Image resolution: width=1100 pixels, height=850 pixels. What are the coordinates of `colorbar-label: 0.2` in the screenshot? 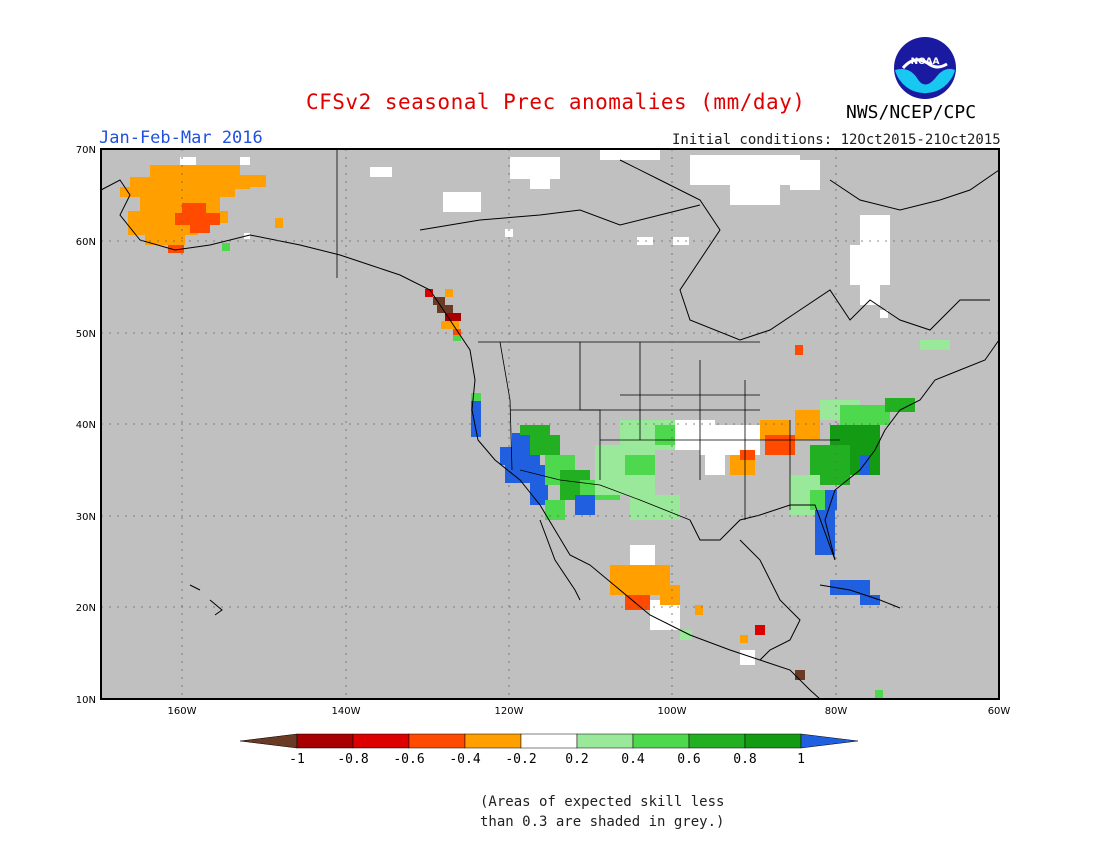 It's located at (576, 759).